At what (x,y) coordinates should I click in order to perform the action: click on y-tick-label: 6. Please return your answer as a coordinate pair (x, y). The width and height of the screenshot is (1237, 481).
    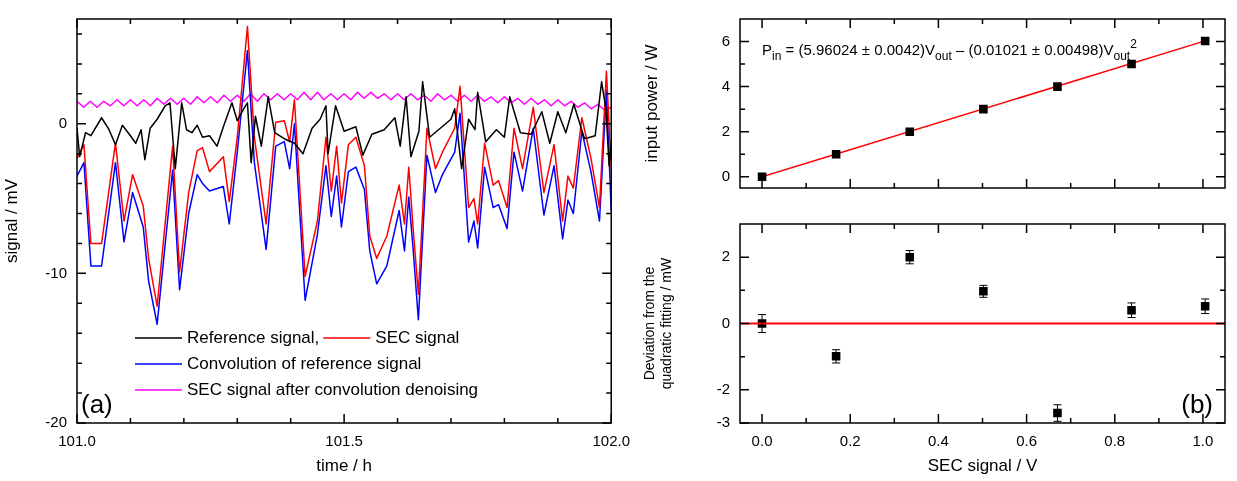
    Looking at the image, I should click on (725, 40).